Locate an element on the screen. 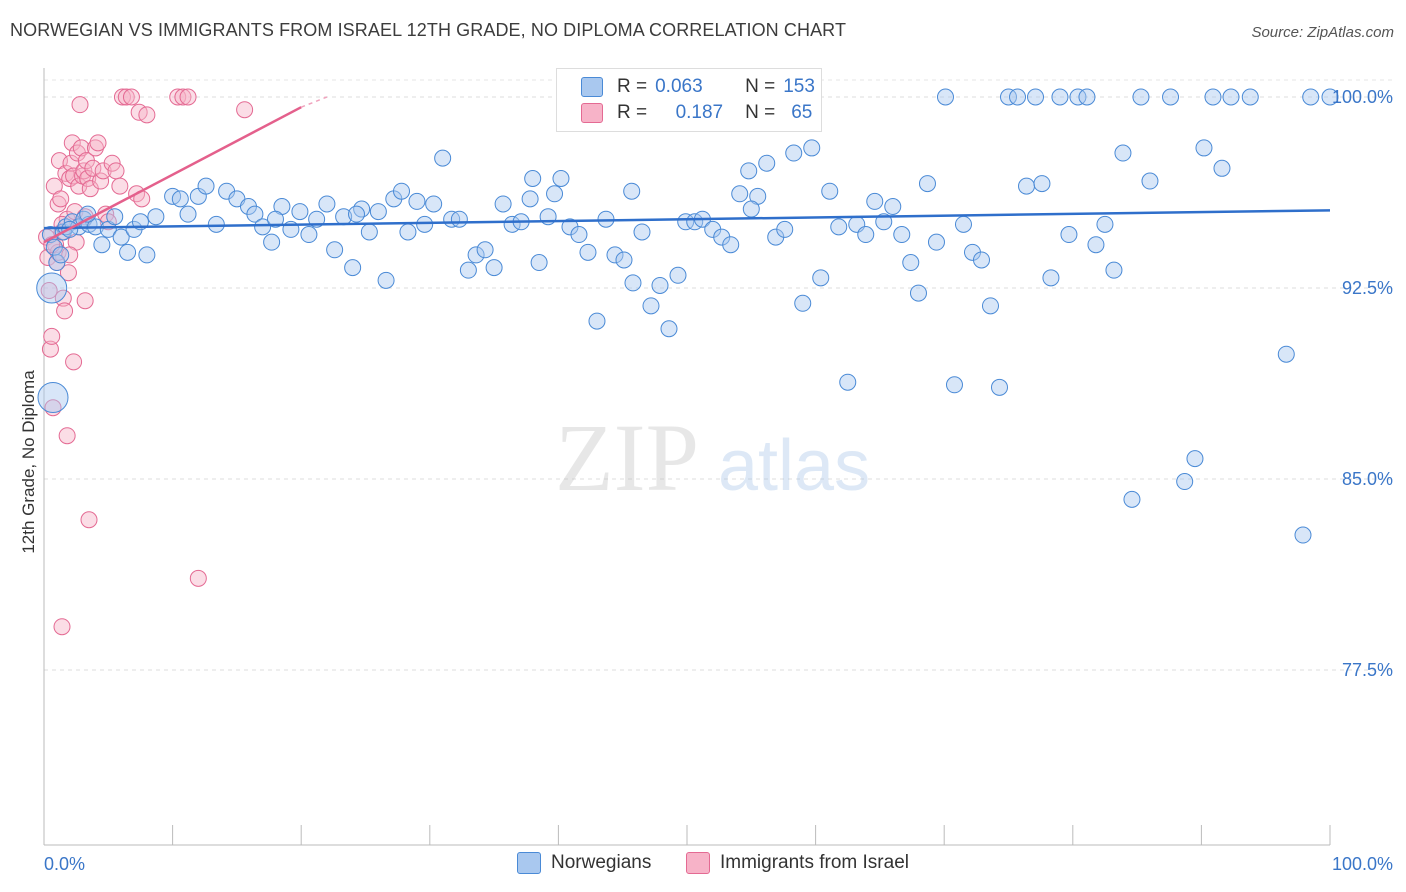 This screenshot has width=1406, height=892. n-label: N = is located at coordinates (760, 86).